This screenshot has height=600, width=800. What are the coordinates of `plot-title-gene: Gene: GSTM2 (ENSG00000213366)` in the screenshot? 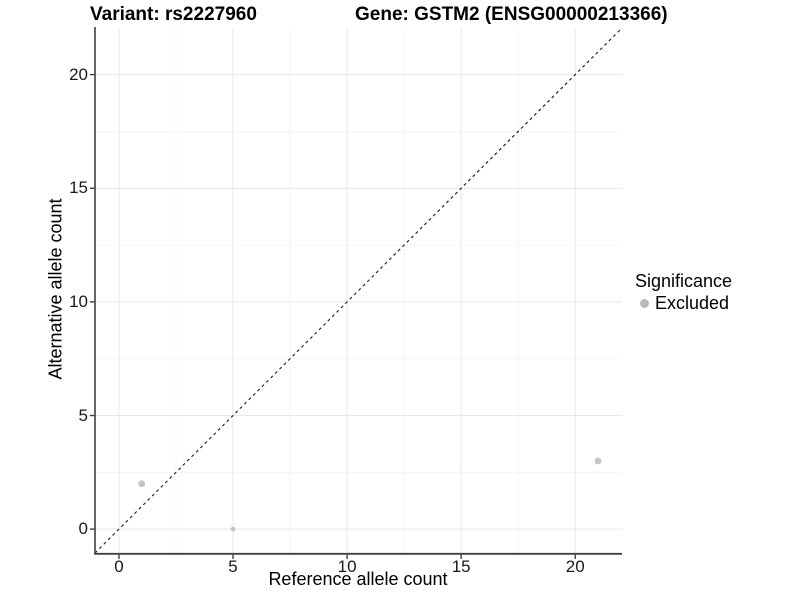 It's located at (511, 14).